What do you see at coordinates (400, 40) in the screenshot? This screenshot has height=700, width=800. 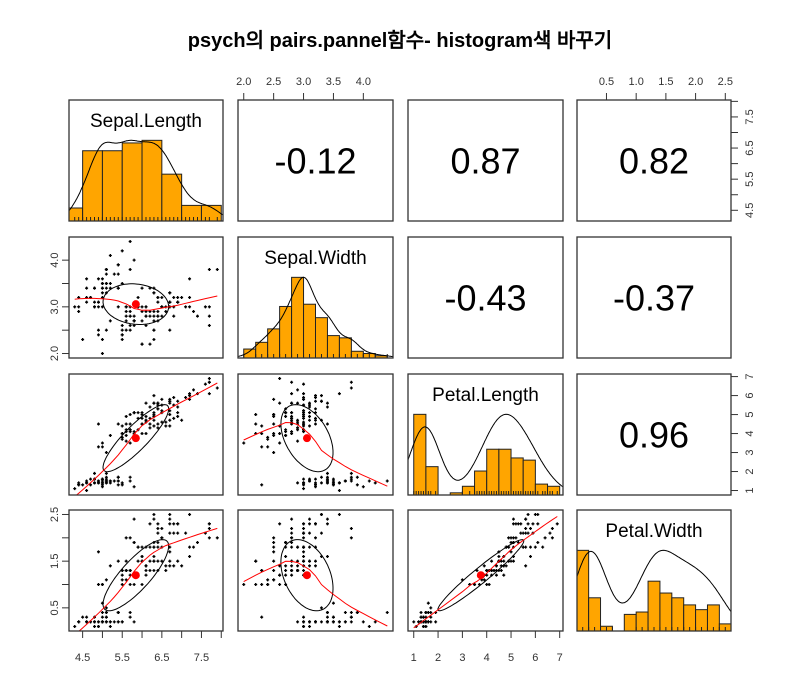 I see `chart-title: psych의 pairs.pannel함수- histogram색 바꾸기` at bounding box center [400, 40].